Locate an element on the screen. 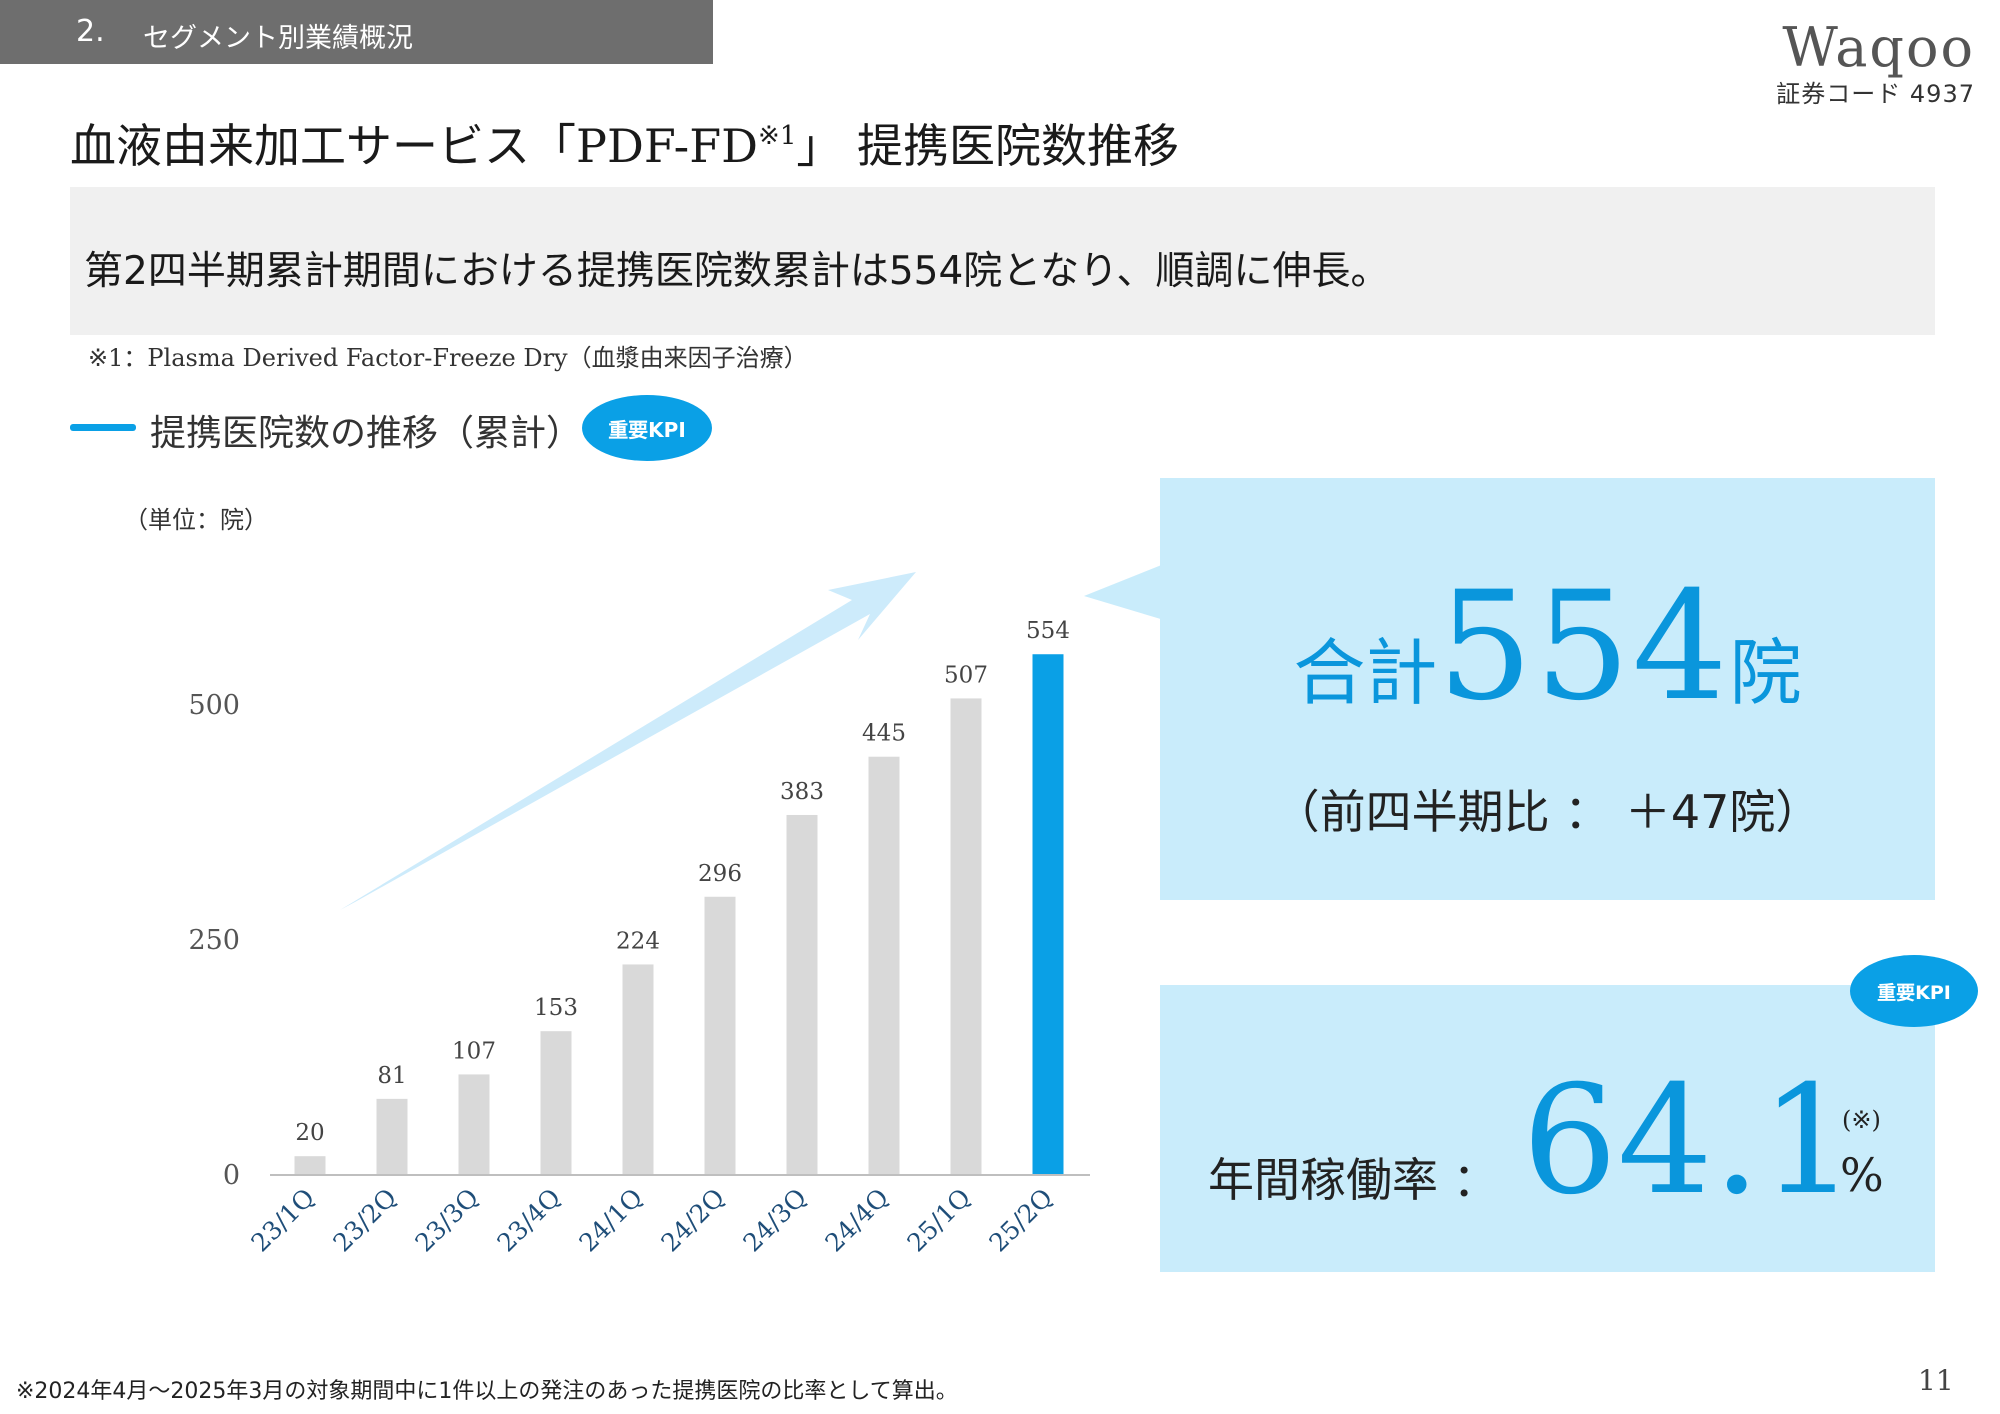  section-tab is located at coordinates (356, 32).